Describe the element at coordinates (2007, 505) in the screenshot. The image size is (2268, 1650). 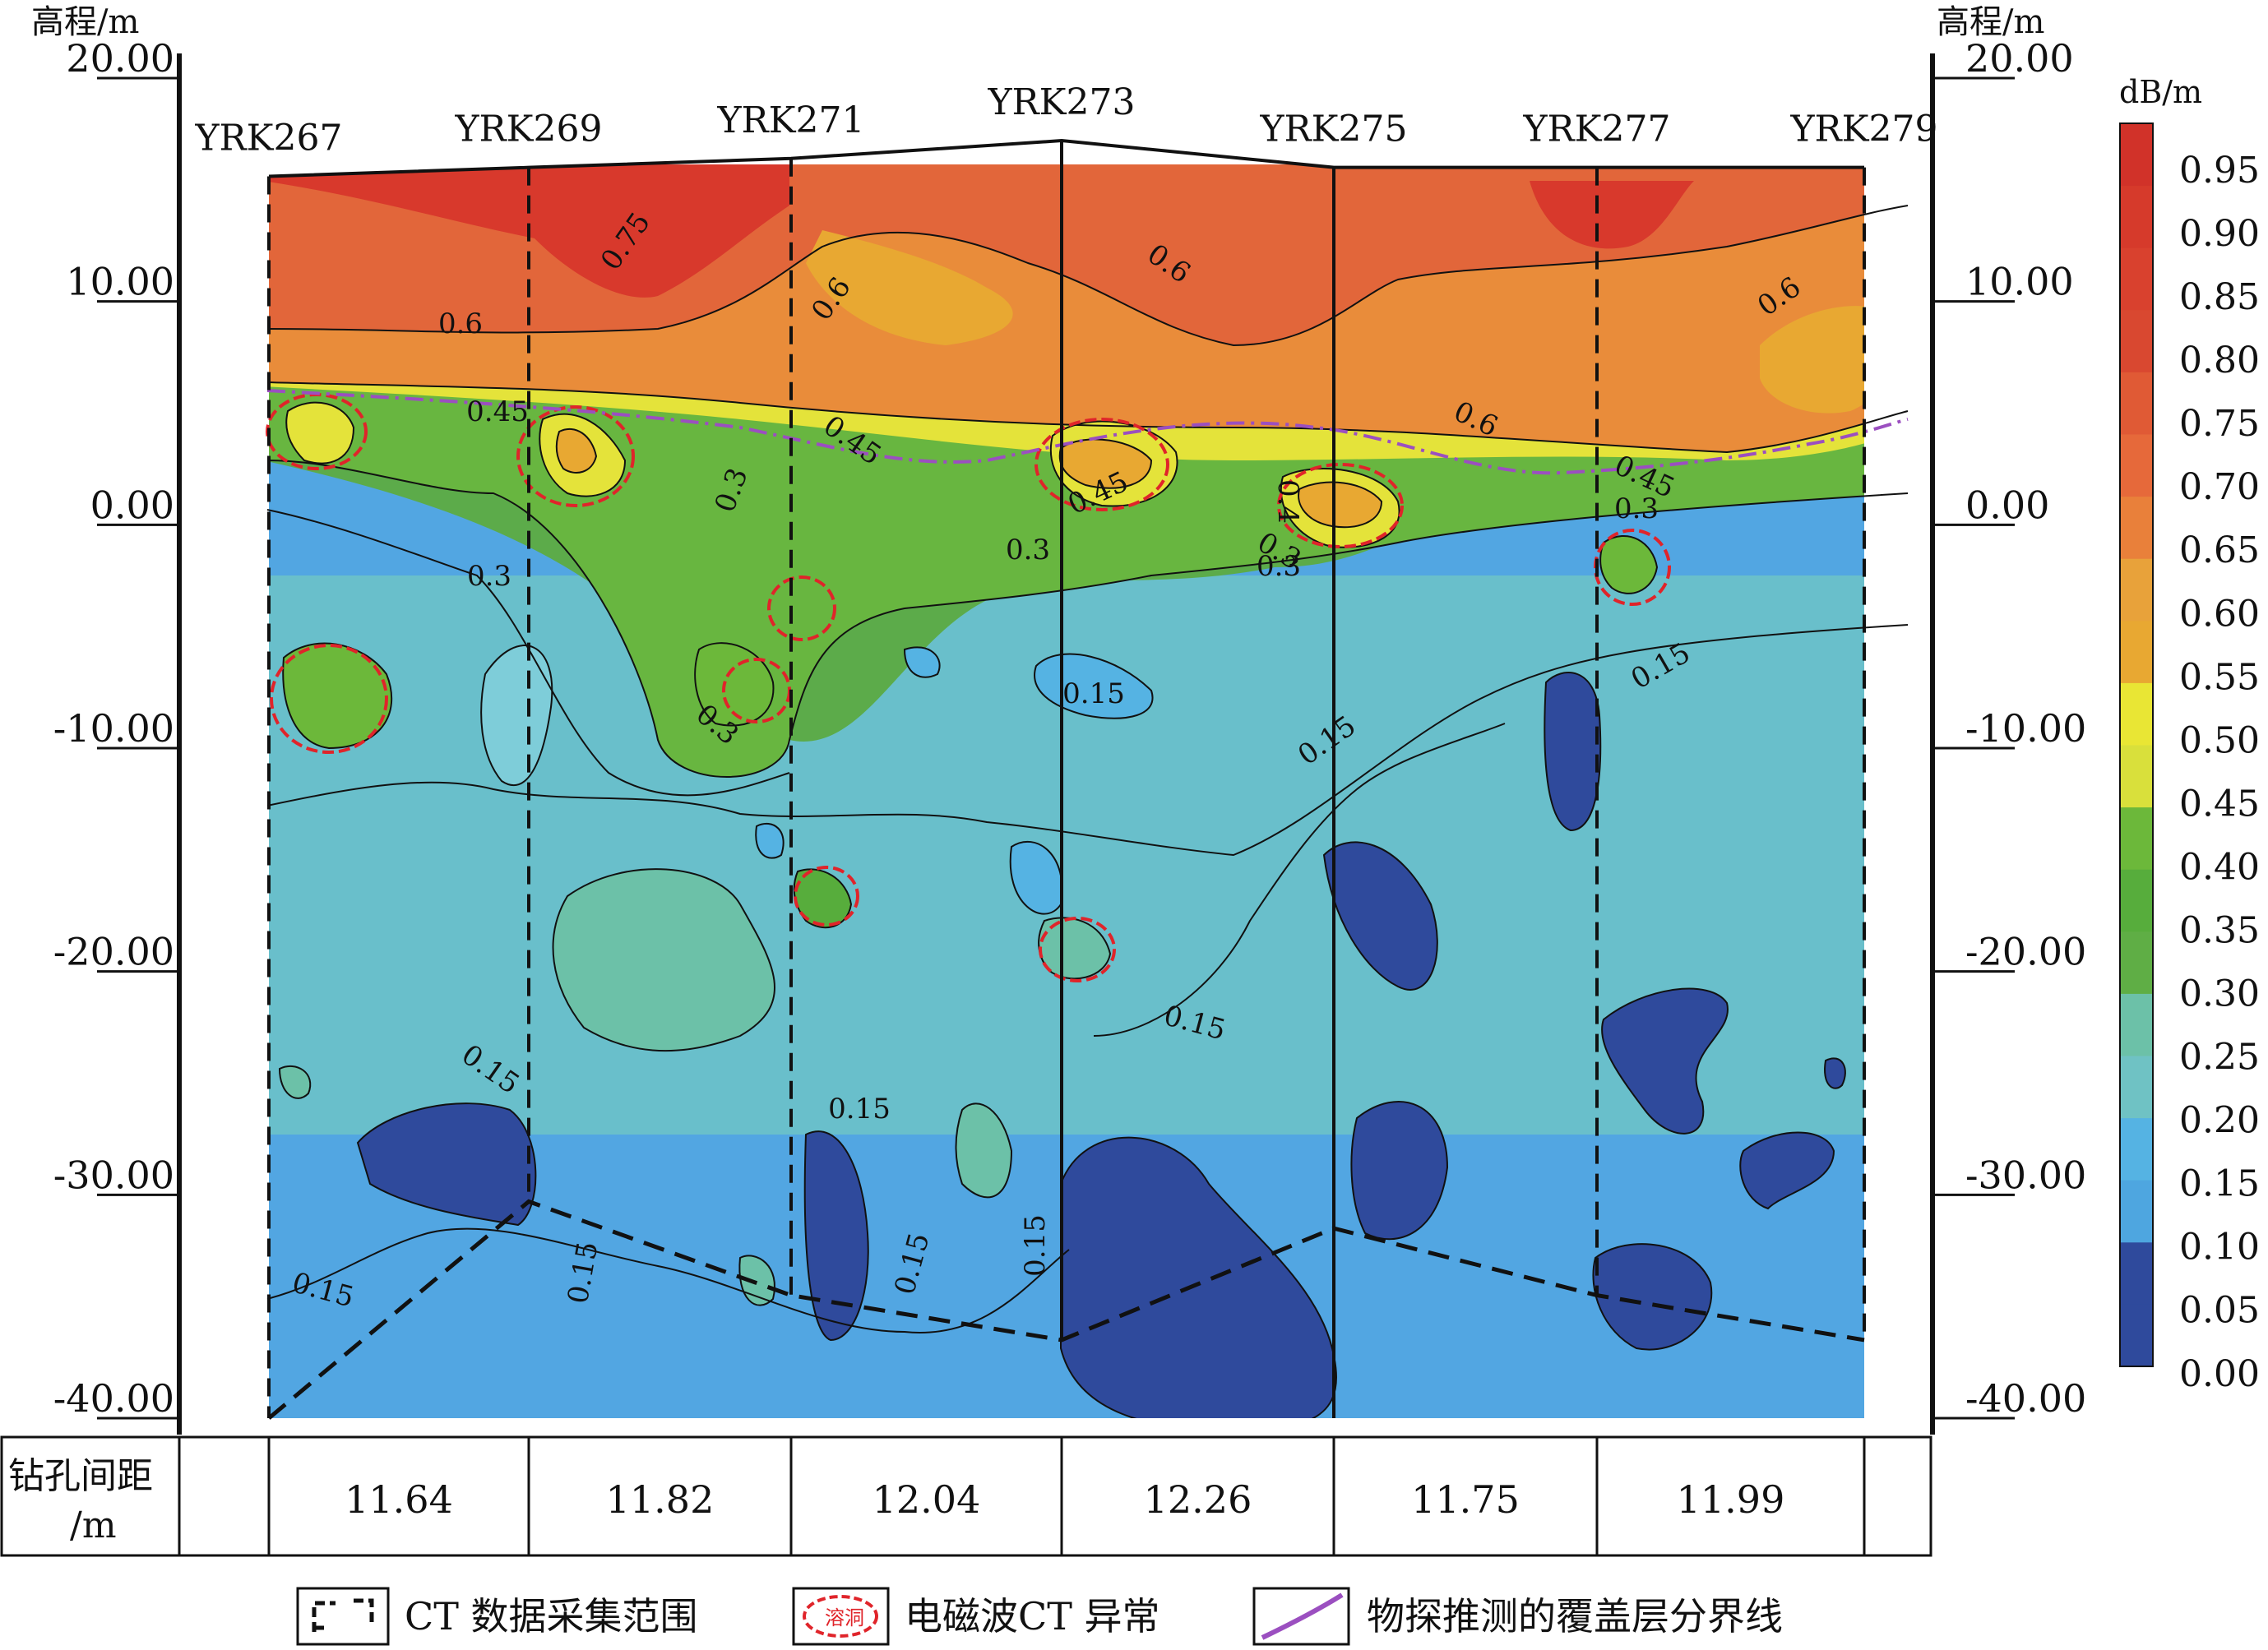
I see `right-tick-label: 0.00` at that location.